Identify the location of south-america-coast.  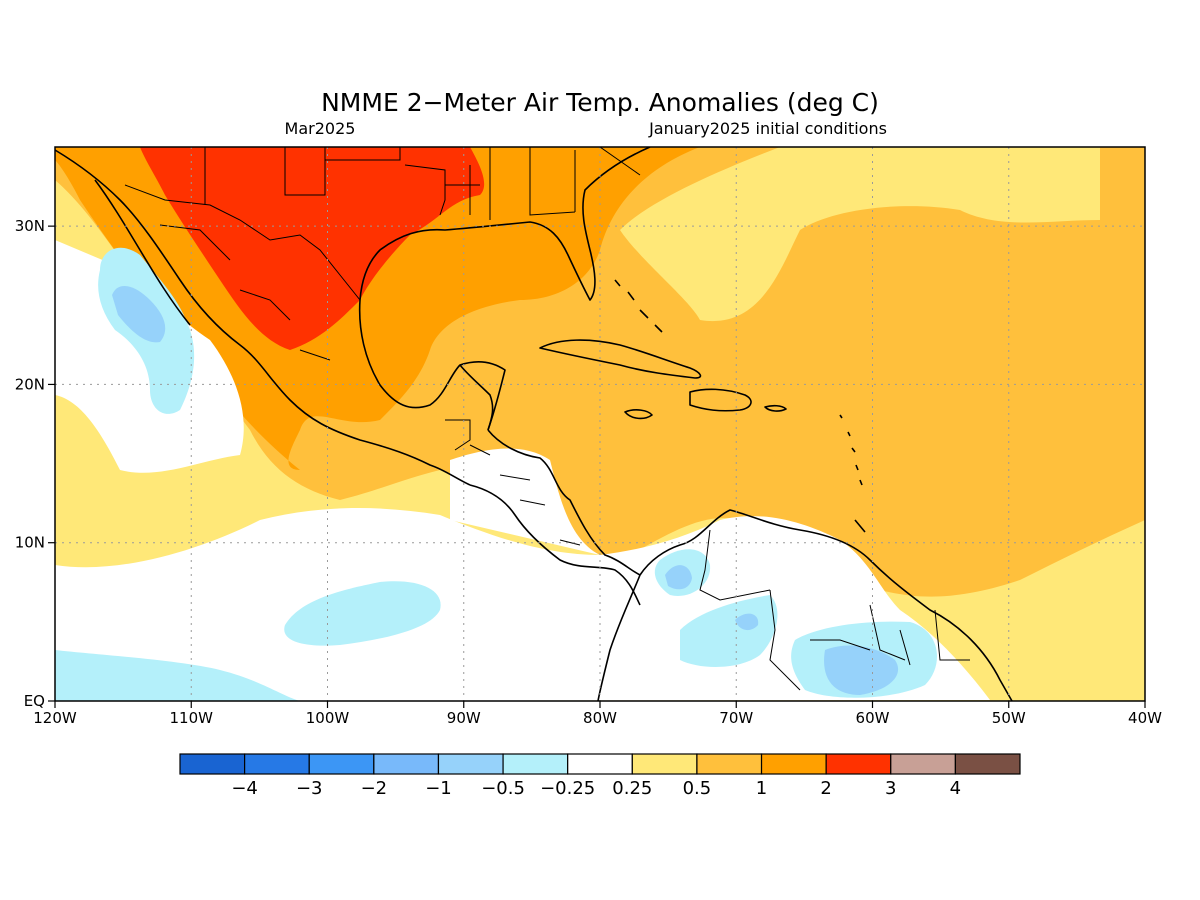
(826, 605).